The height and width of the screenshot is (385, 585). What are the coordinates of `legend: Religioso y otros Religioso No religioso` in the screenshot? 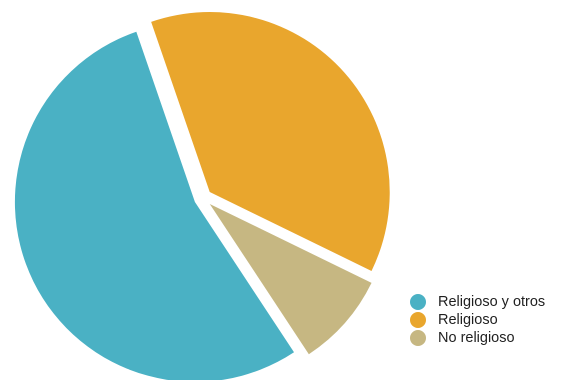 It's located at (477, 320).